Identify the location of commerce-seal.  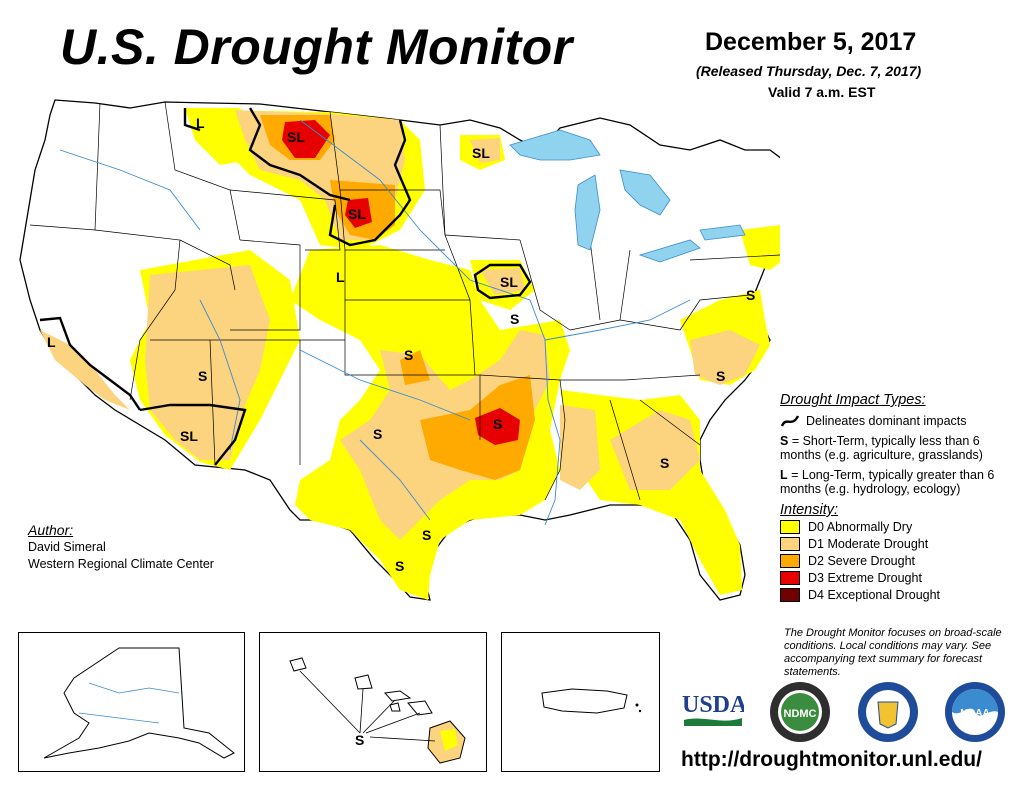
(888, 712).